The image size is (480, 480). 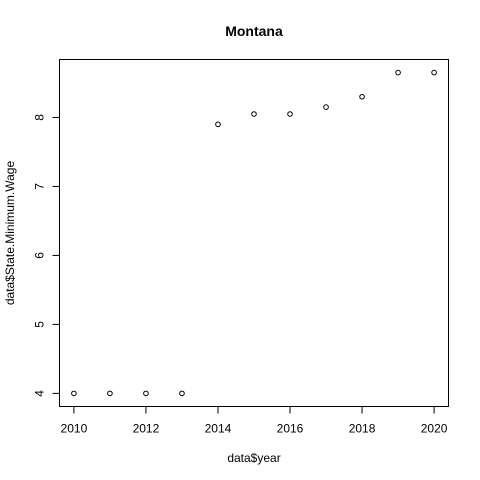 What do you see at coordinates (290, 429) in the screenshot?
I see `x-tick-label: 2016` at bounding box center [290, 429].